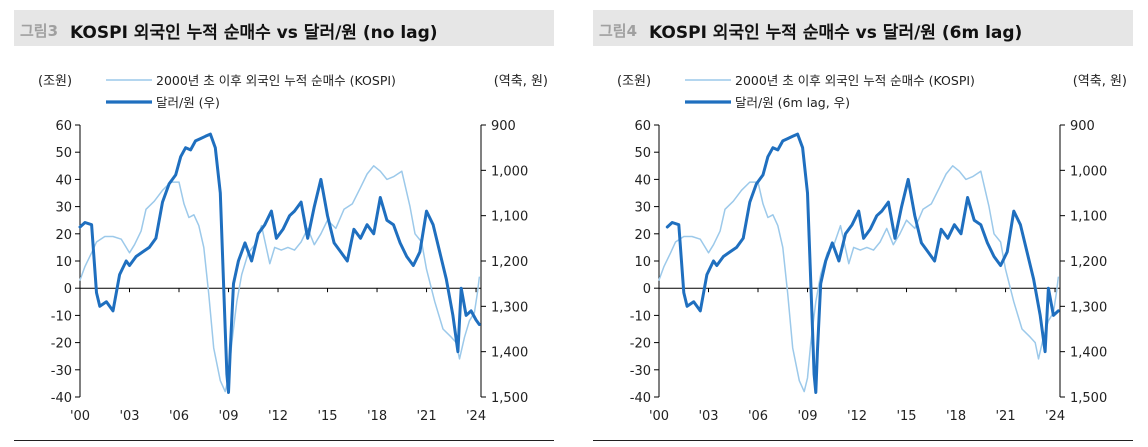 This screenshot has width=1148, height=447. Describe the element at coordinates (188, 102) in the screenshot. I see `legend-label-usd: 달러/원 (우)` at that location.